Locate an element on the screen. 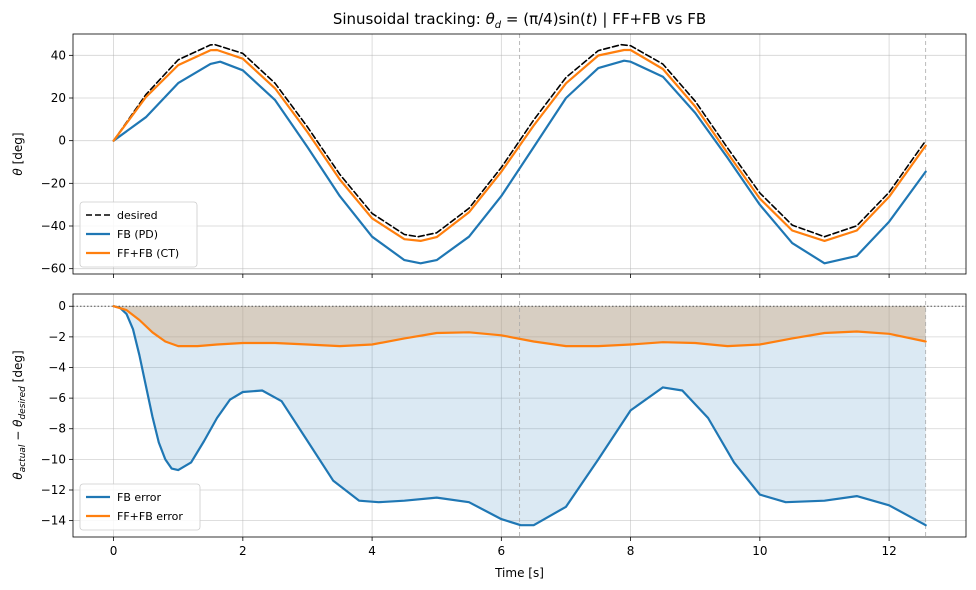 The image size is (976, 590). y-tick-label: −8 is located at coordinates (57, 429).